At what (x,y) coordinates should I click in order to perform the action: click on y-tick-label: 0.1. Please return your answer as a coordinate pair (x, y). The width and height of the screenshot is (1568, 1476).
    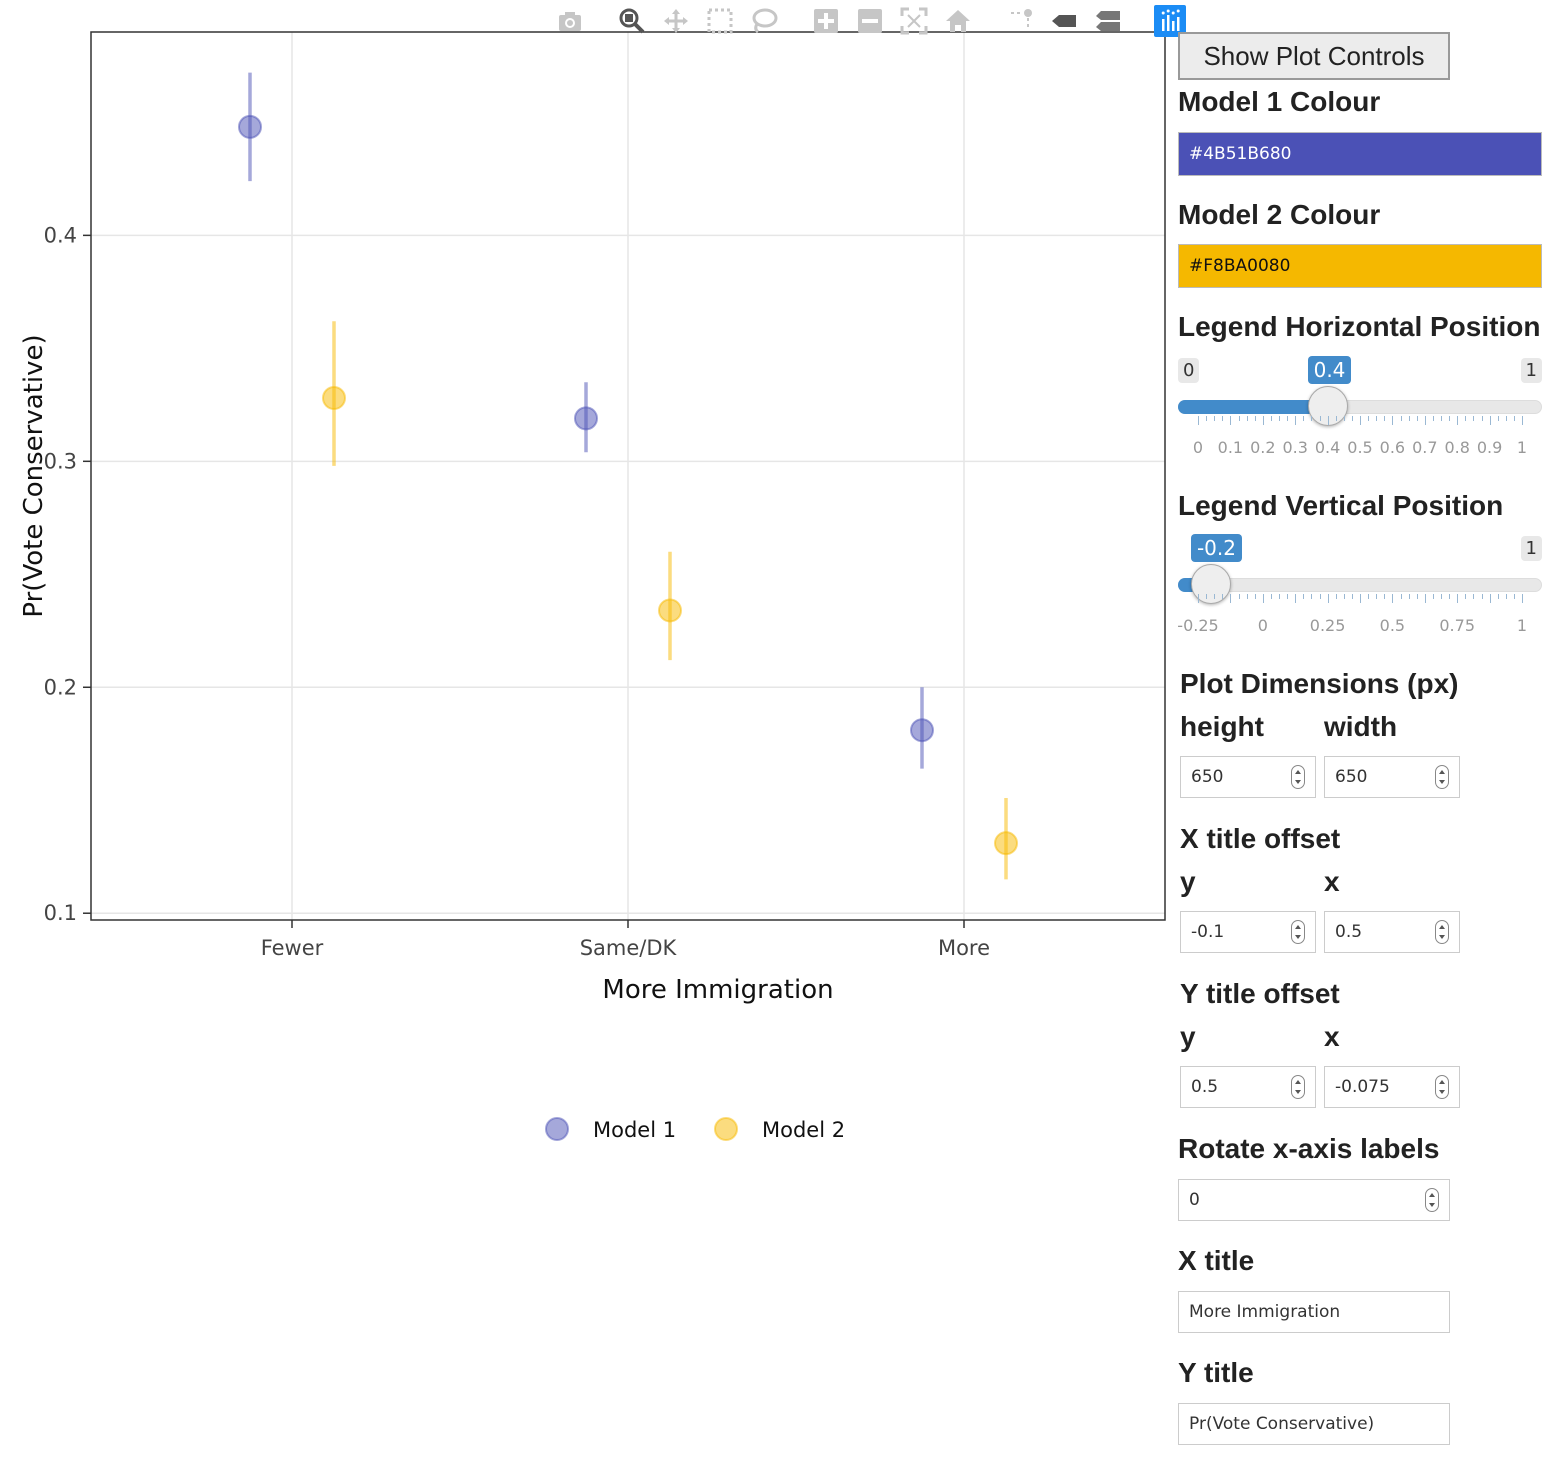
    Looking at the image, I should click on (60, 913).